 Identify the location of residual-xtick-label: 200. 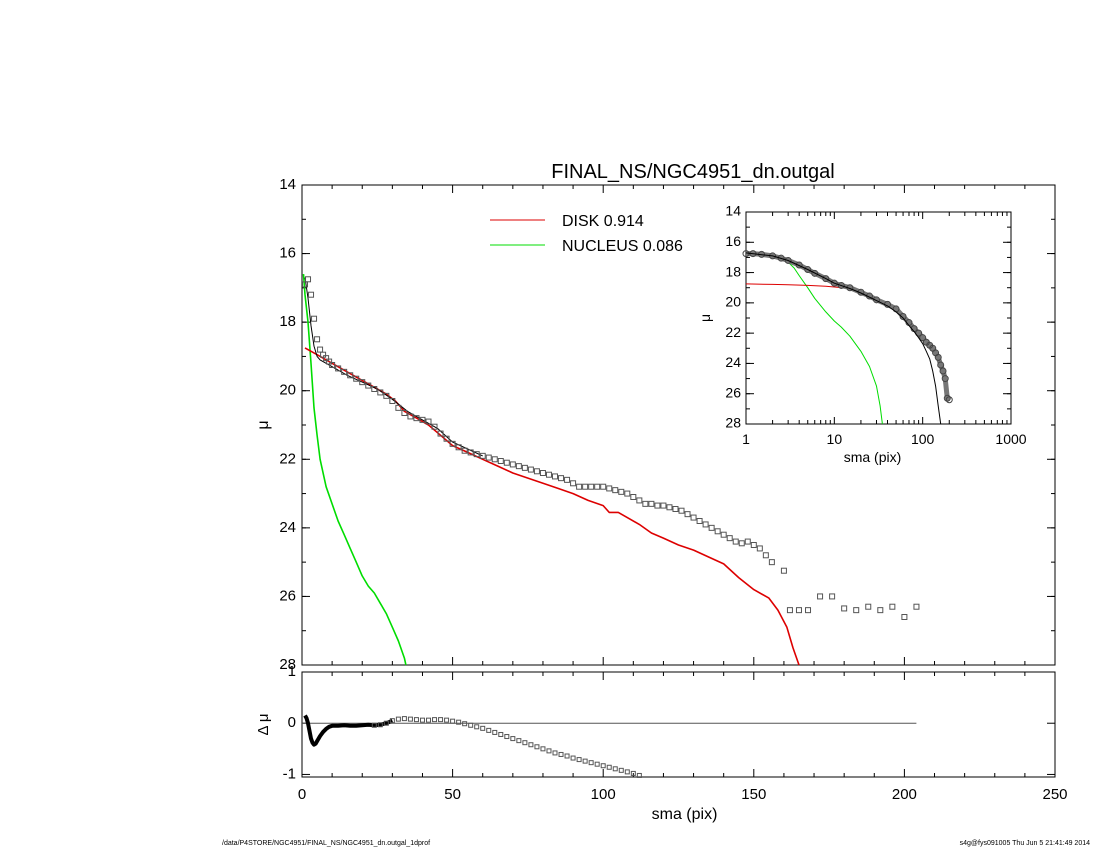
(904, 794).